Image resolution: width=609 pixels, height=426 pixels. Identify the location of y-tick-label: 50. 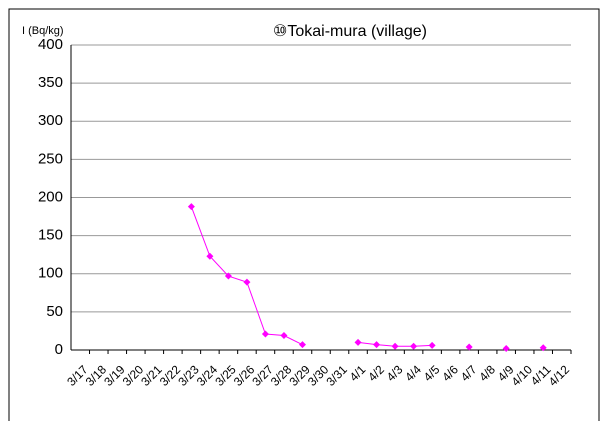
(54, 311).